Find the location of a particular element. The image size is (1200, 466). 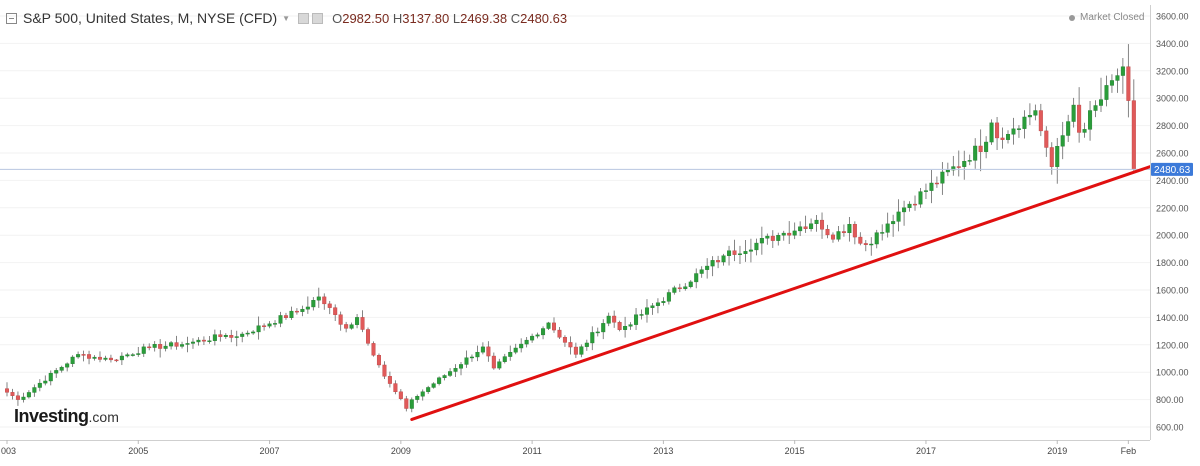

collapse-icon is located at coordinates (11, 18).